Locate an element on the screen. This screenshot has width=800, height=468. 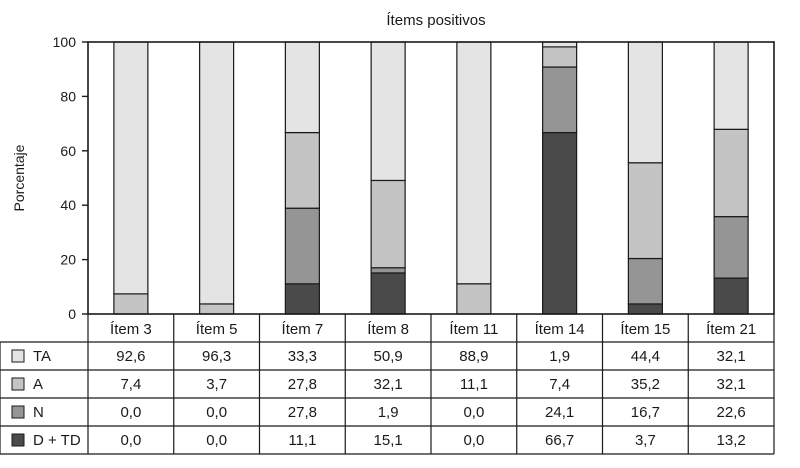
legend-label: A is located at coordinates (38, 384).